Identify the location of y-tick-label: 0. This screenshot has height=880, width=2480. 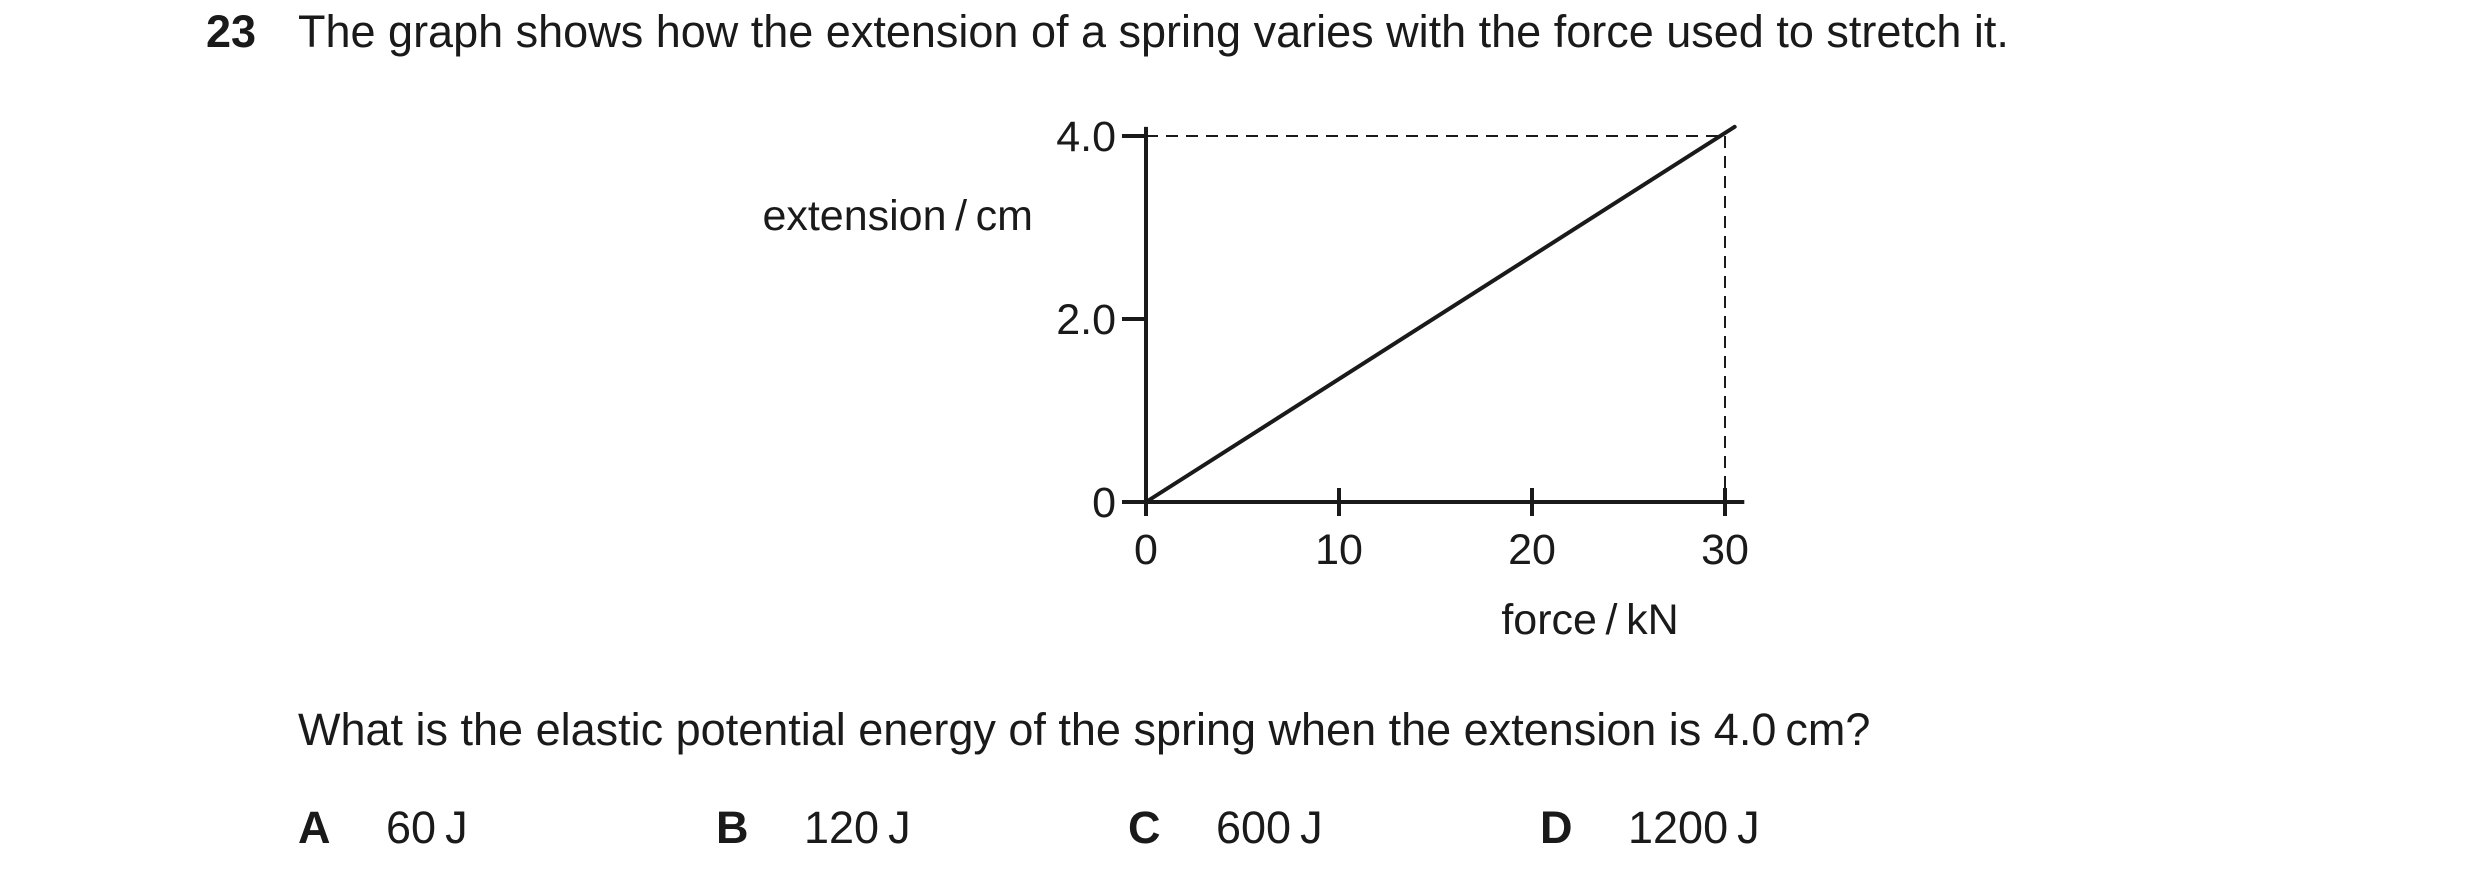
(1104, 503).